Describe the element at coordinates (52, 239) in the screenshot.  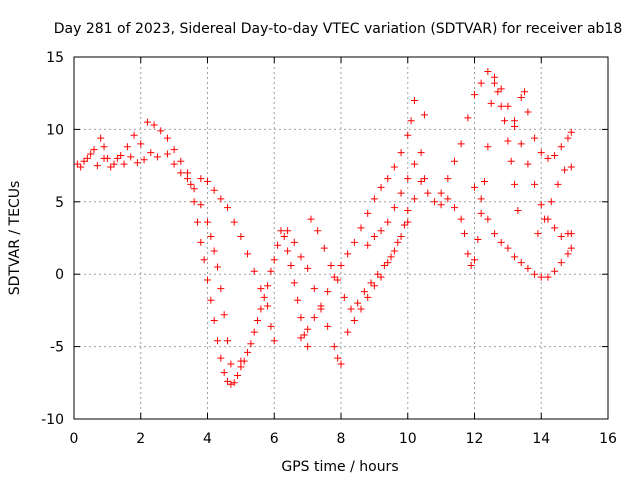
I see `y-tick-labels: -10 -5 0 5 10 15` at that location.